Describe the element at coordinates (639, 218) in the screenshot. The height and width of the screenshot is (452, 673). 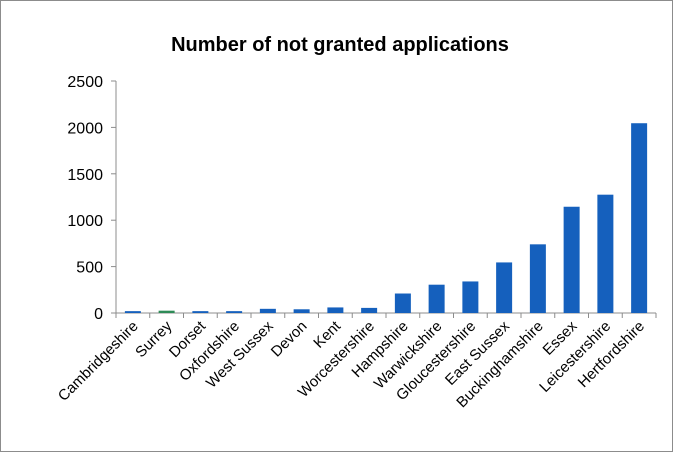
I see `bar-hertfordshire` at that location.